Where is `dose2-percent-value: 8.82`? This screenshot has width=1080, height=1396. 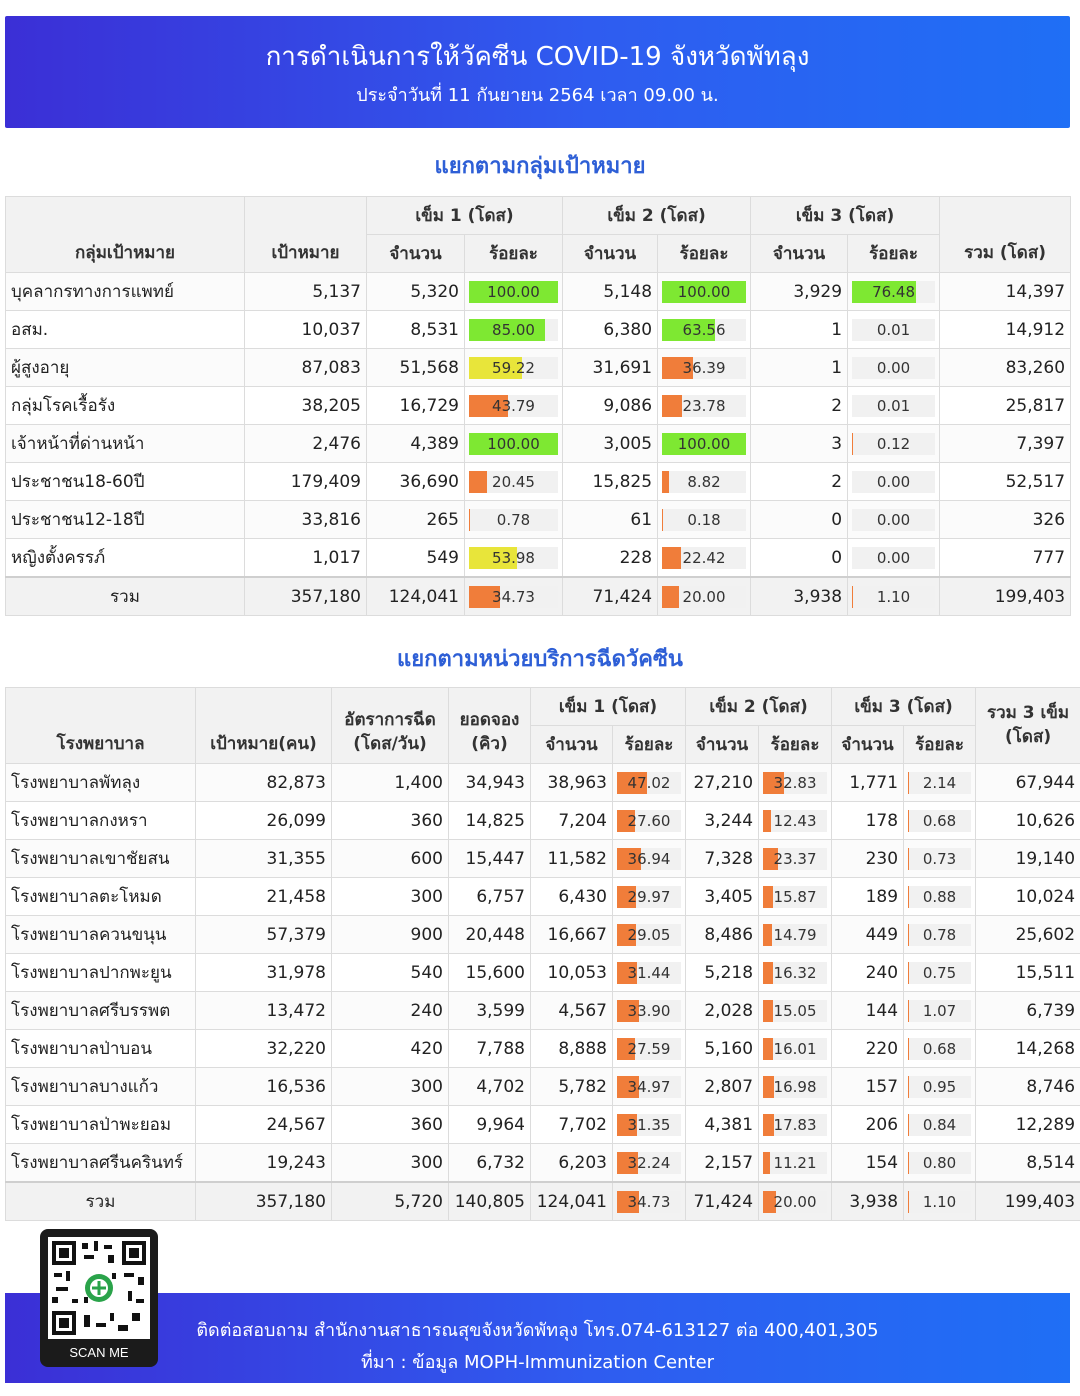
dose2-percent-value: 8.82 is located at coordinates (704, 481).